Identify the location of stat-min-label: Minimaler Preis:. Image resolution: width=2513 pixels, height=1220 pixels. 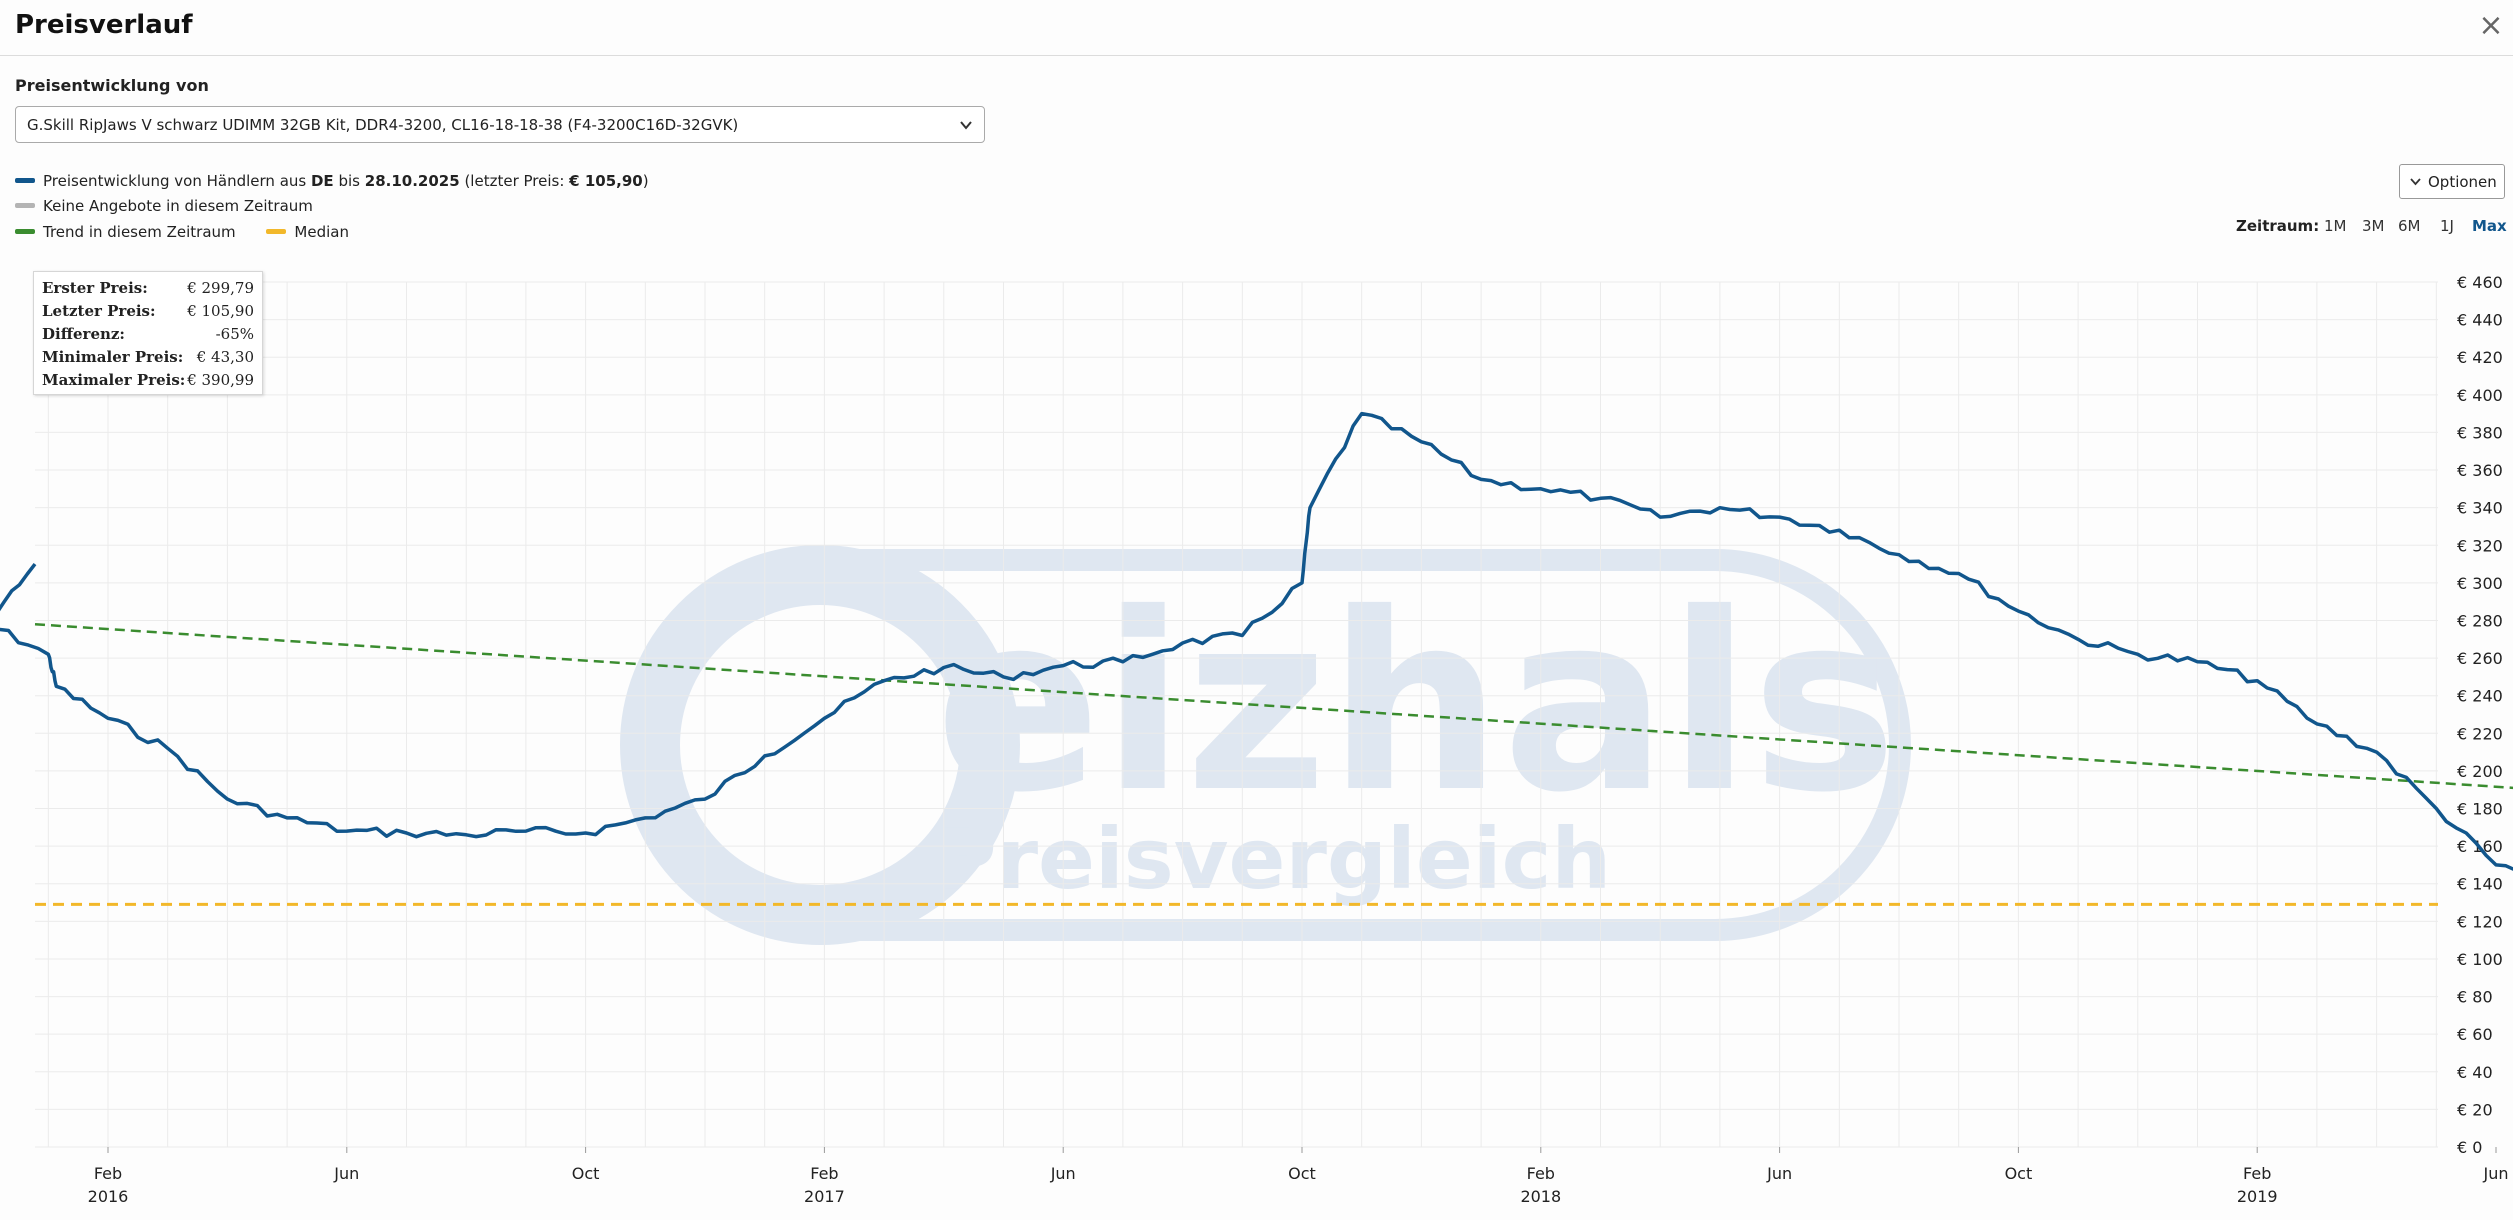
(113, 357).